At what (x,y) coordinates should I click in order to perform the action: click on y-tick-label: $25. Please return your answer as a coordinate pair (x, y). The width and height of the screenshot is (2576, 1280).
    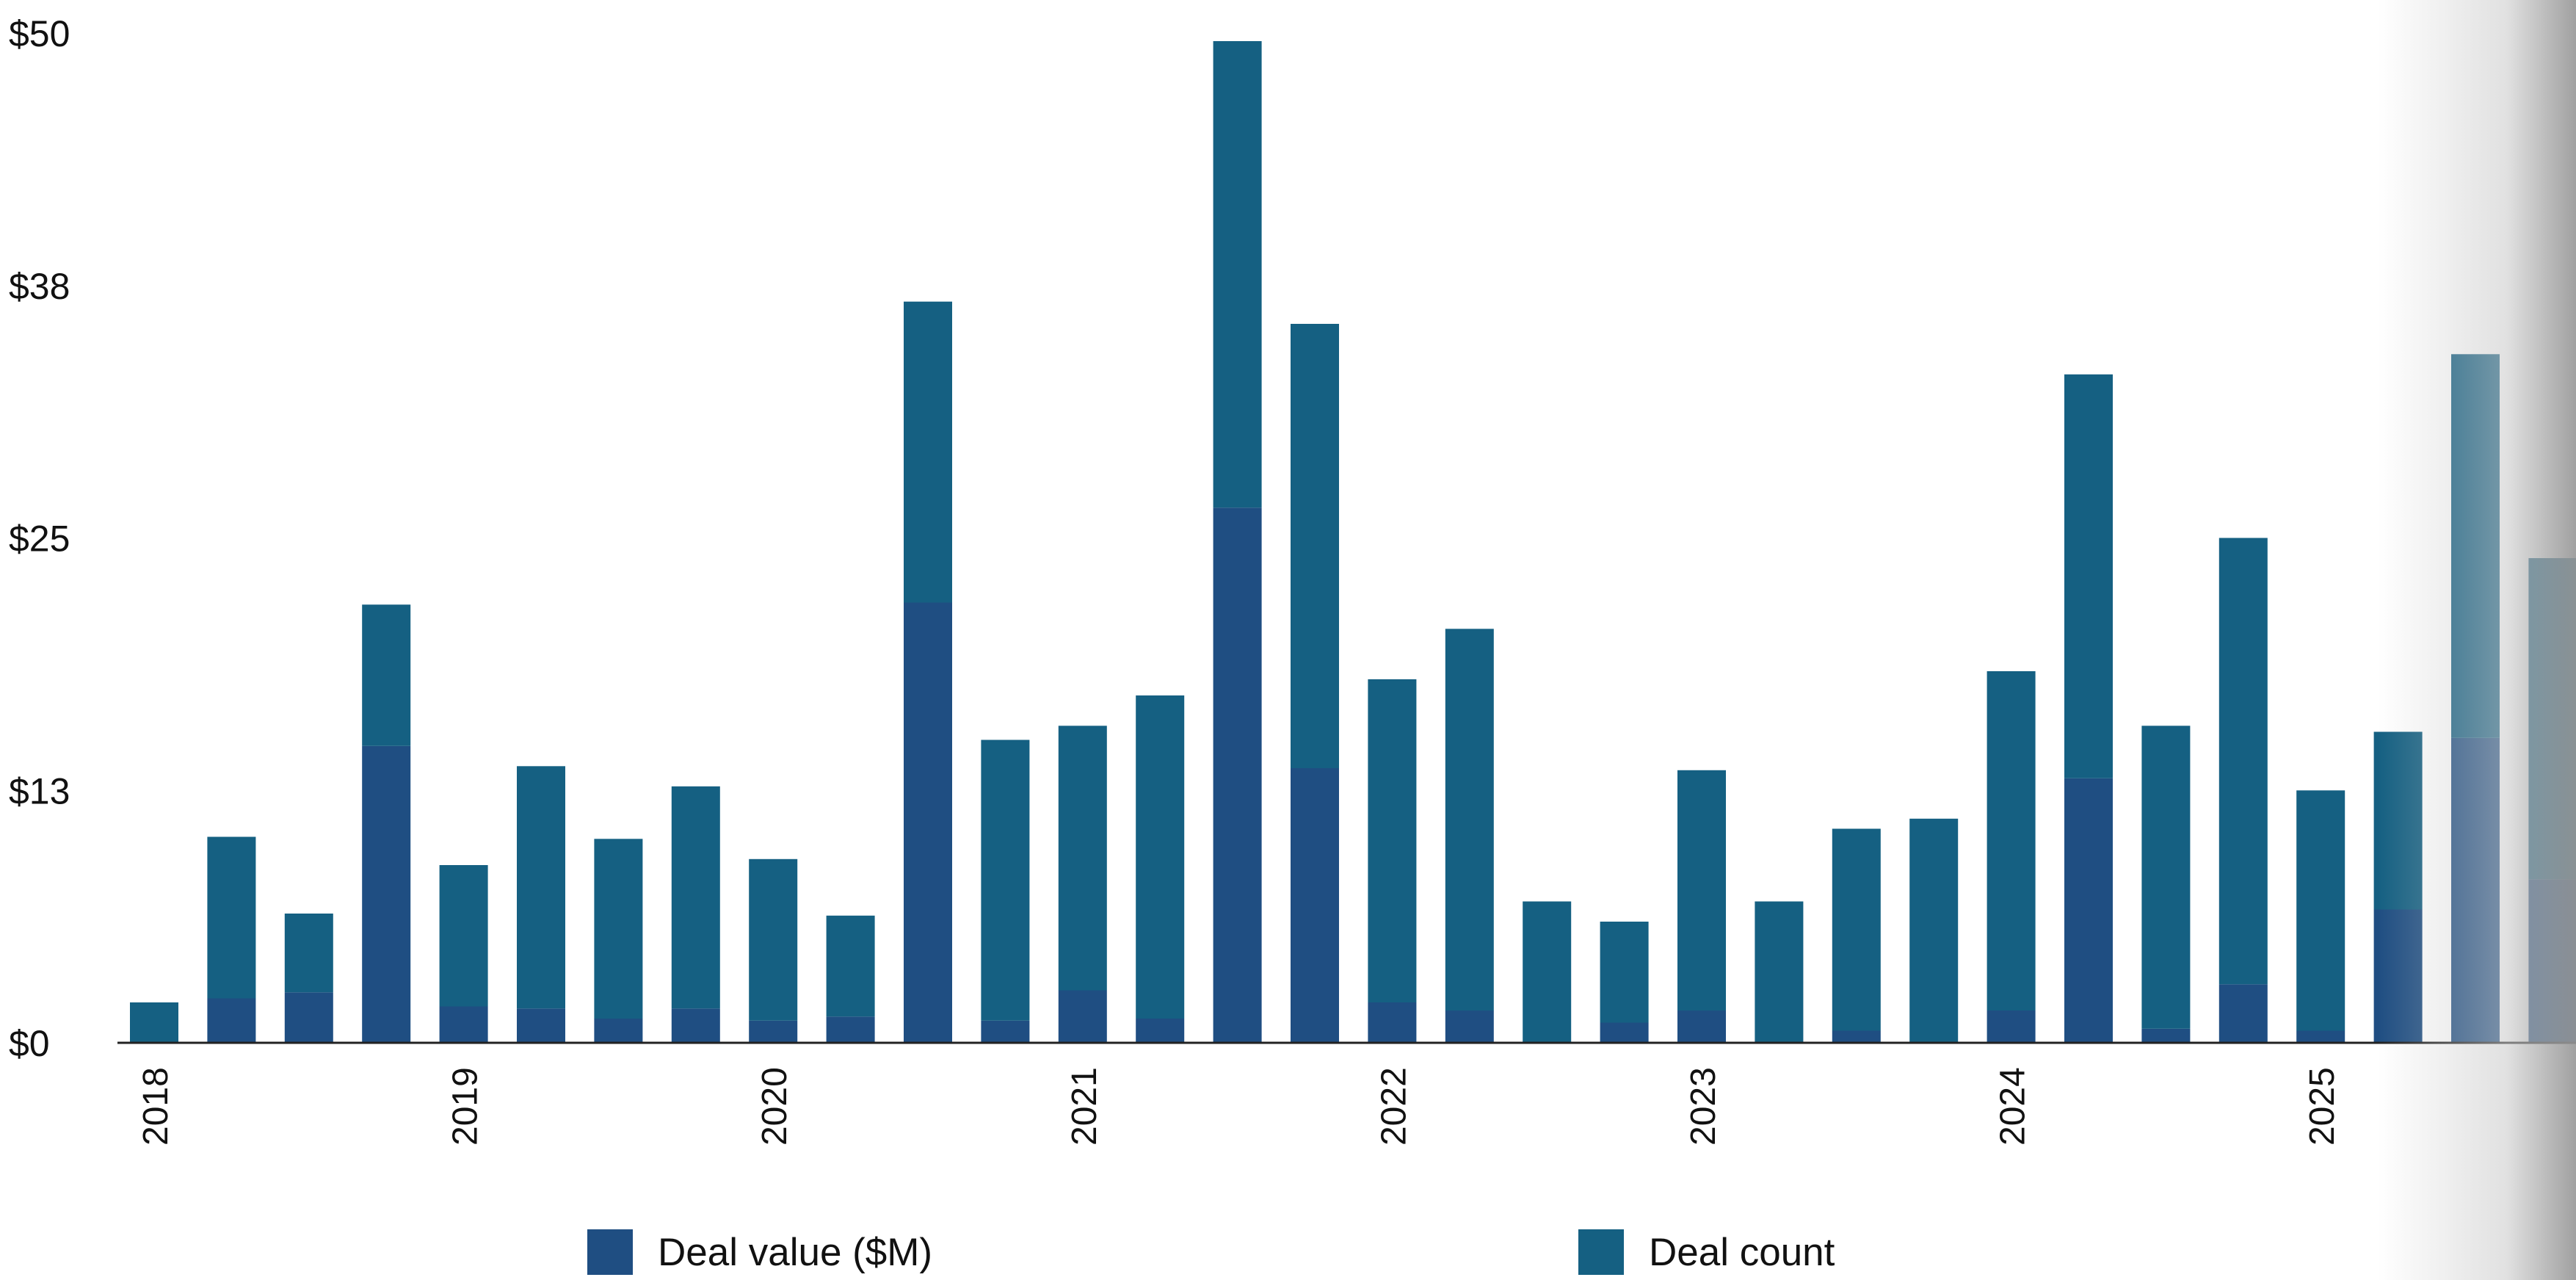
    Looking at the image, I should click on (40, 539).